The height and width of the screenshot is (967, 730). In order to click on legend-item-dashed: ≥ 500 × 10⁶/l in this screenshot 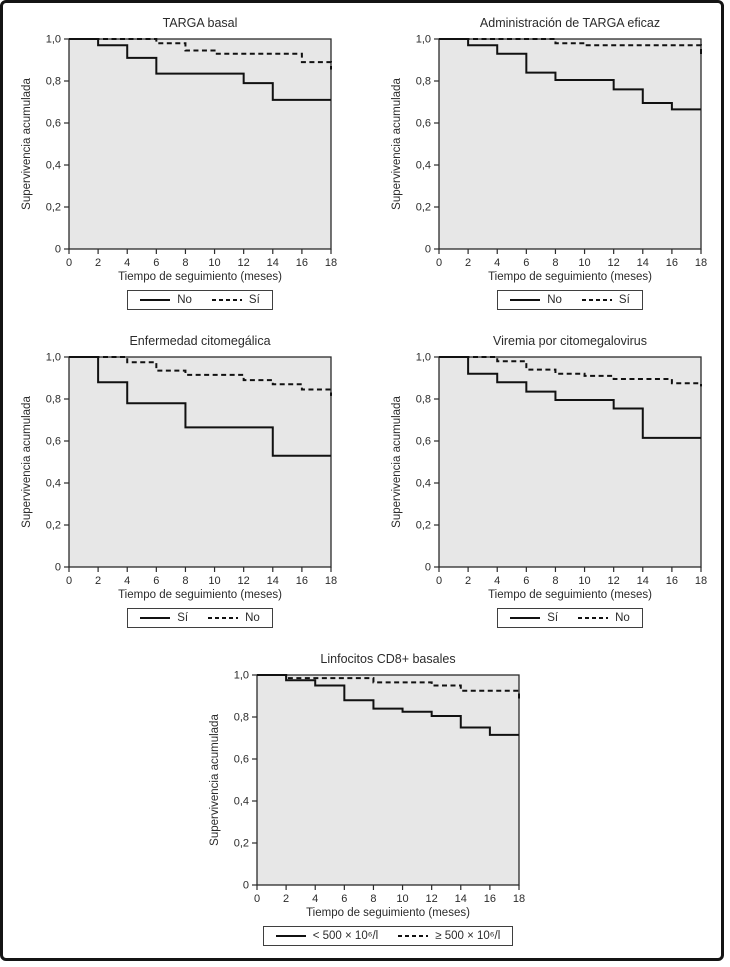, I will do `click(449, 936)`.